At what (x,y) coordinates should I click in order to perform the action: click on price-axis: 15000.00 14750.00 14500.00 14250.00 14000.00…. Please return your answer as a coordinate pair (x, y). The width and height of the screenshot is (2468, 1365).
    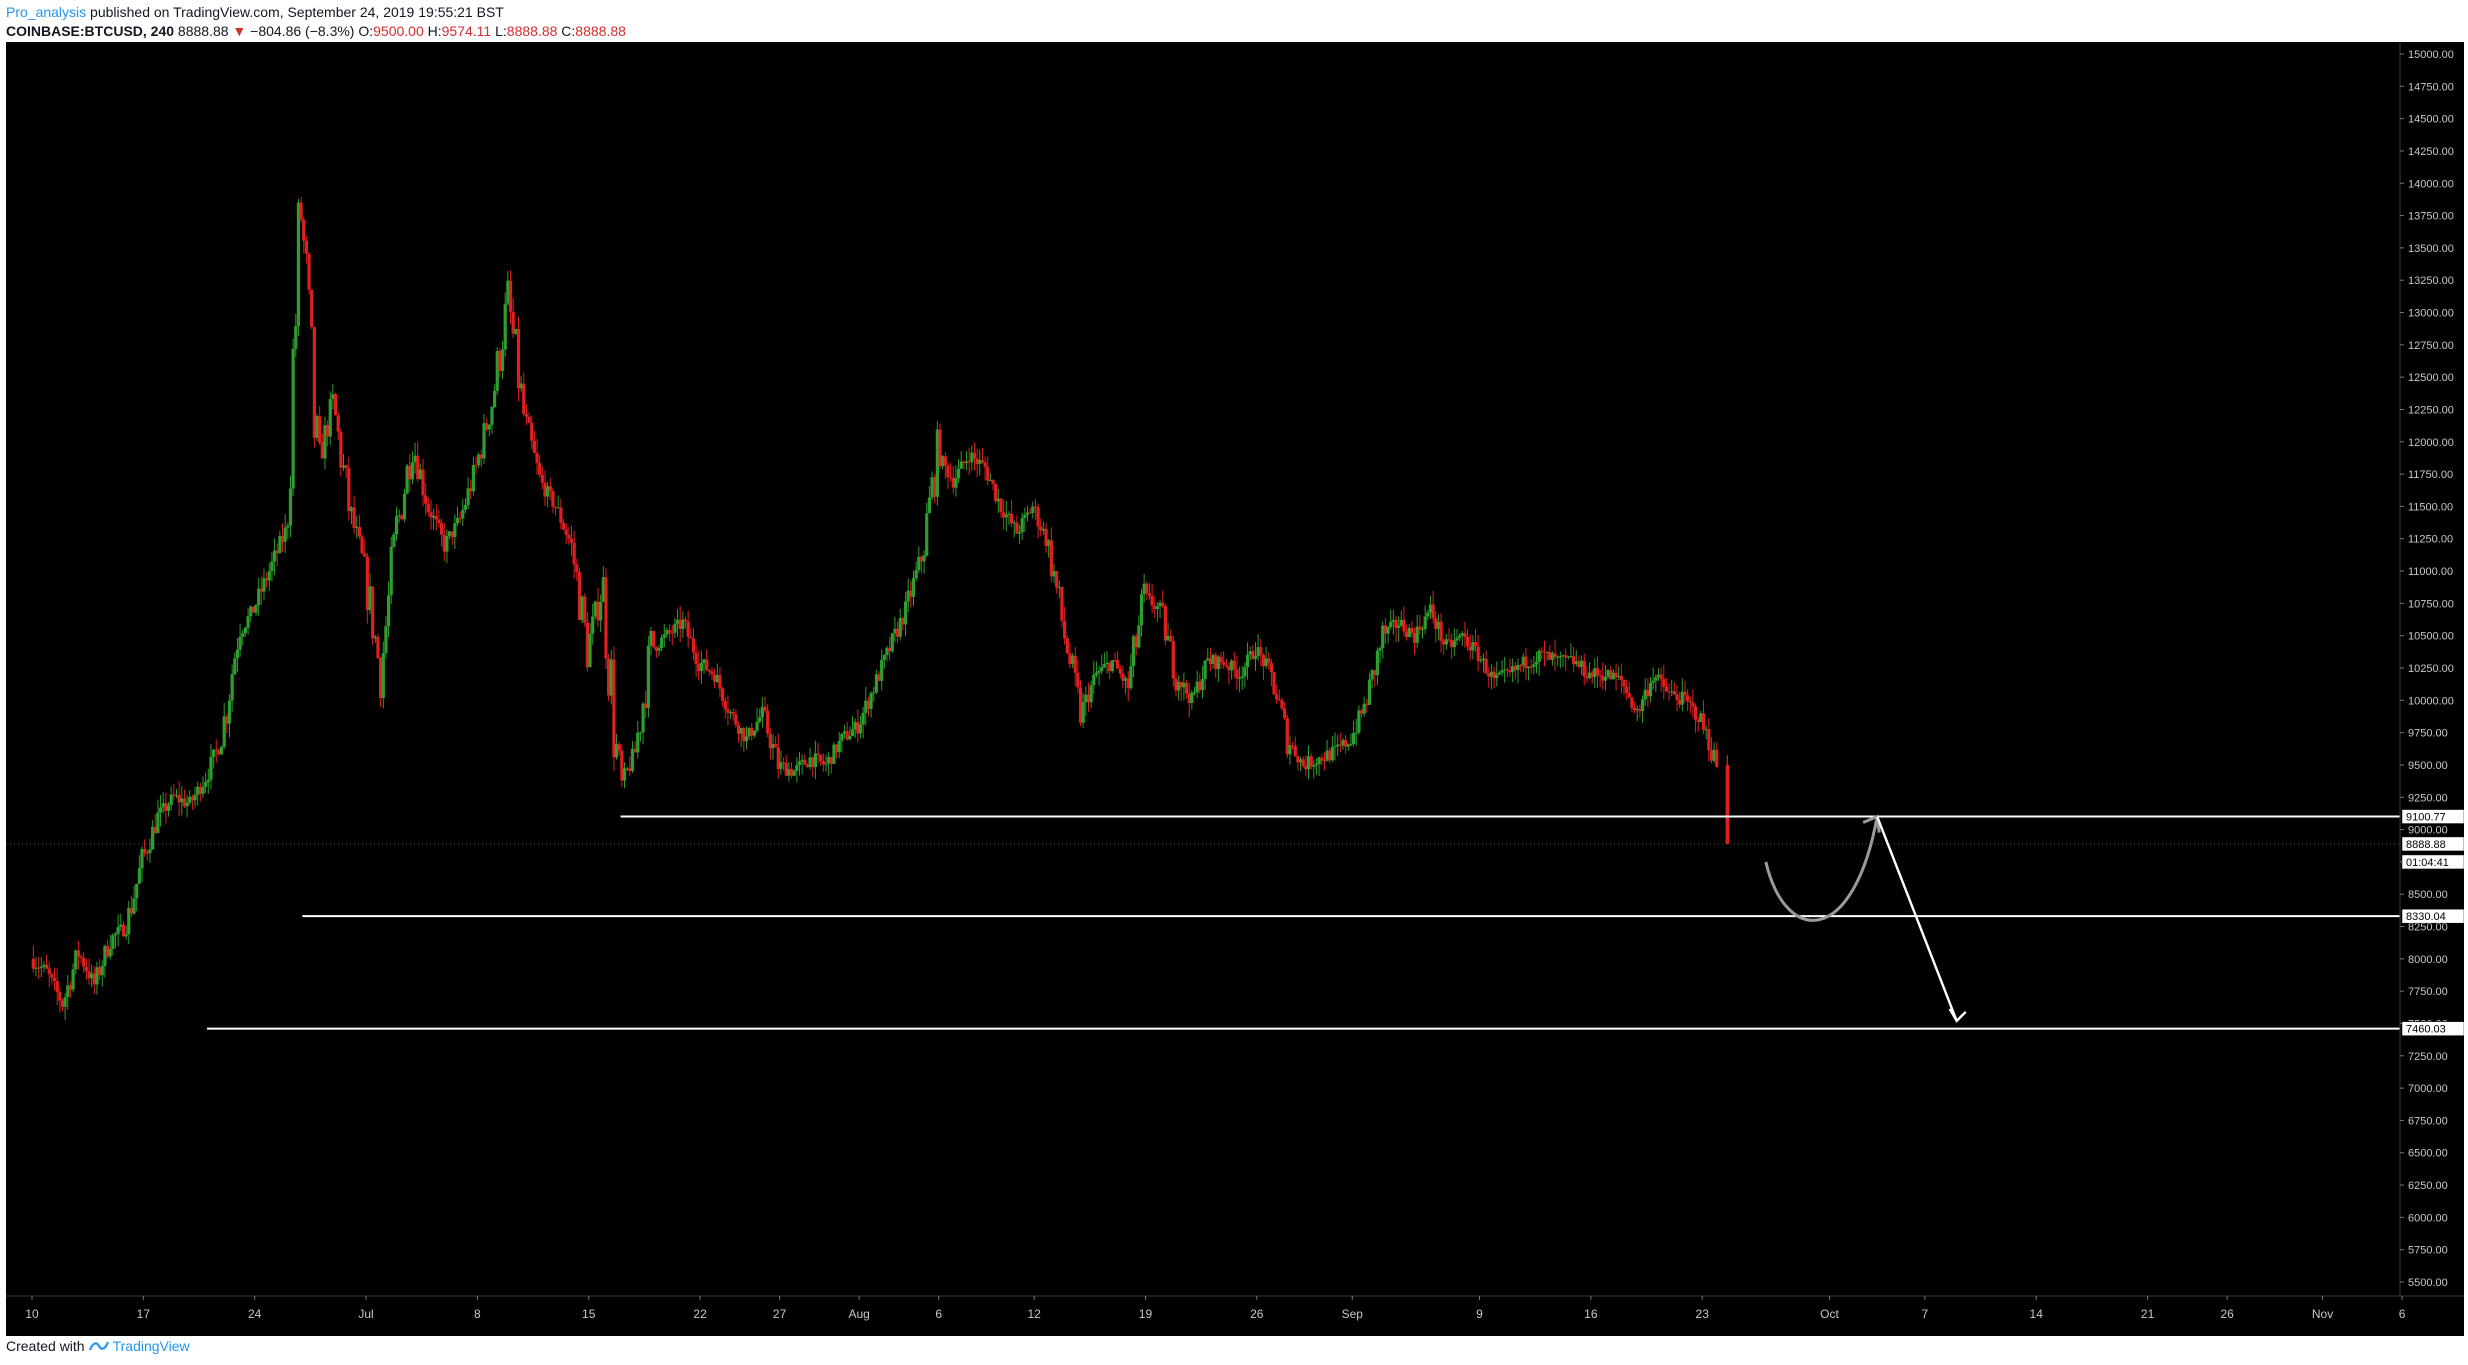
    Looking at the image, I should click on (2427, 669).